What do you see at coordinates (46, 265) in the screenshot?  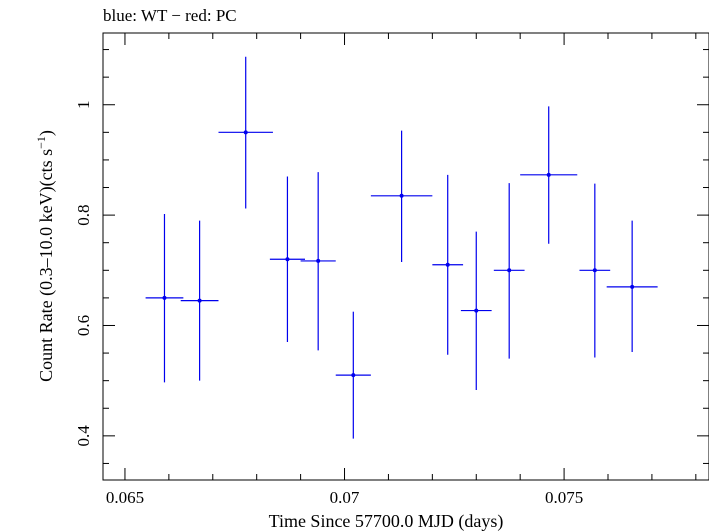 I see `y-axis-label-main: Count Rate (0.3–10.0 keV)(cts s` at bounding box center [46, 265].